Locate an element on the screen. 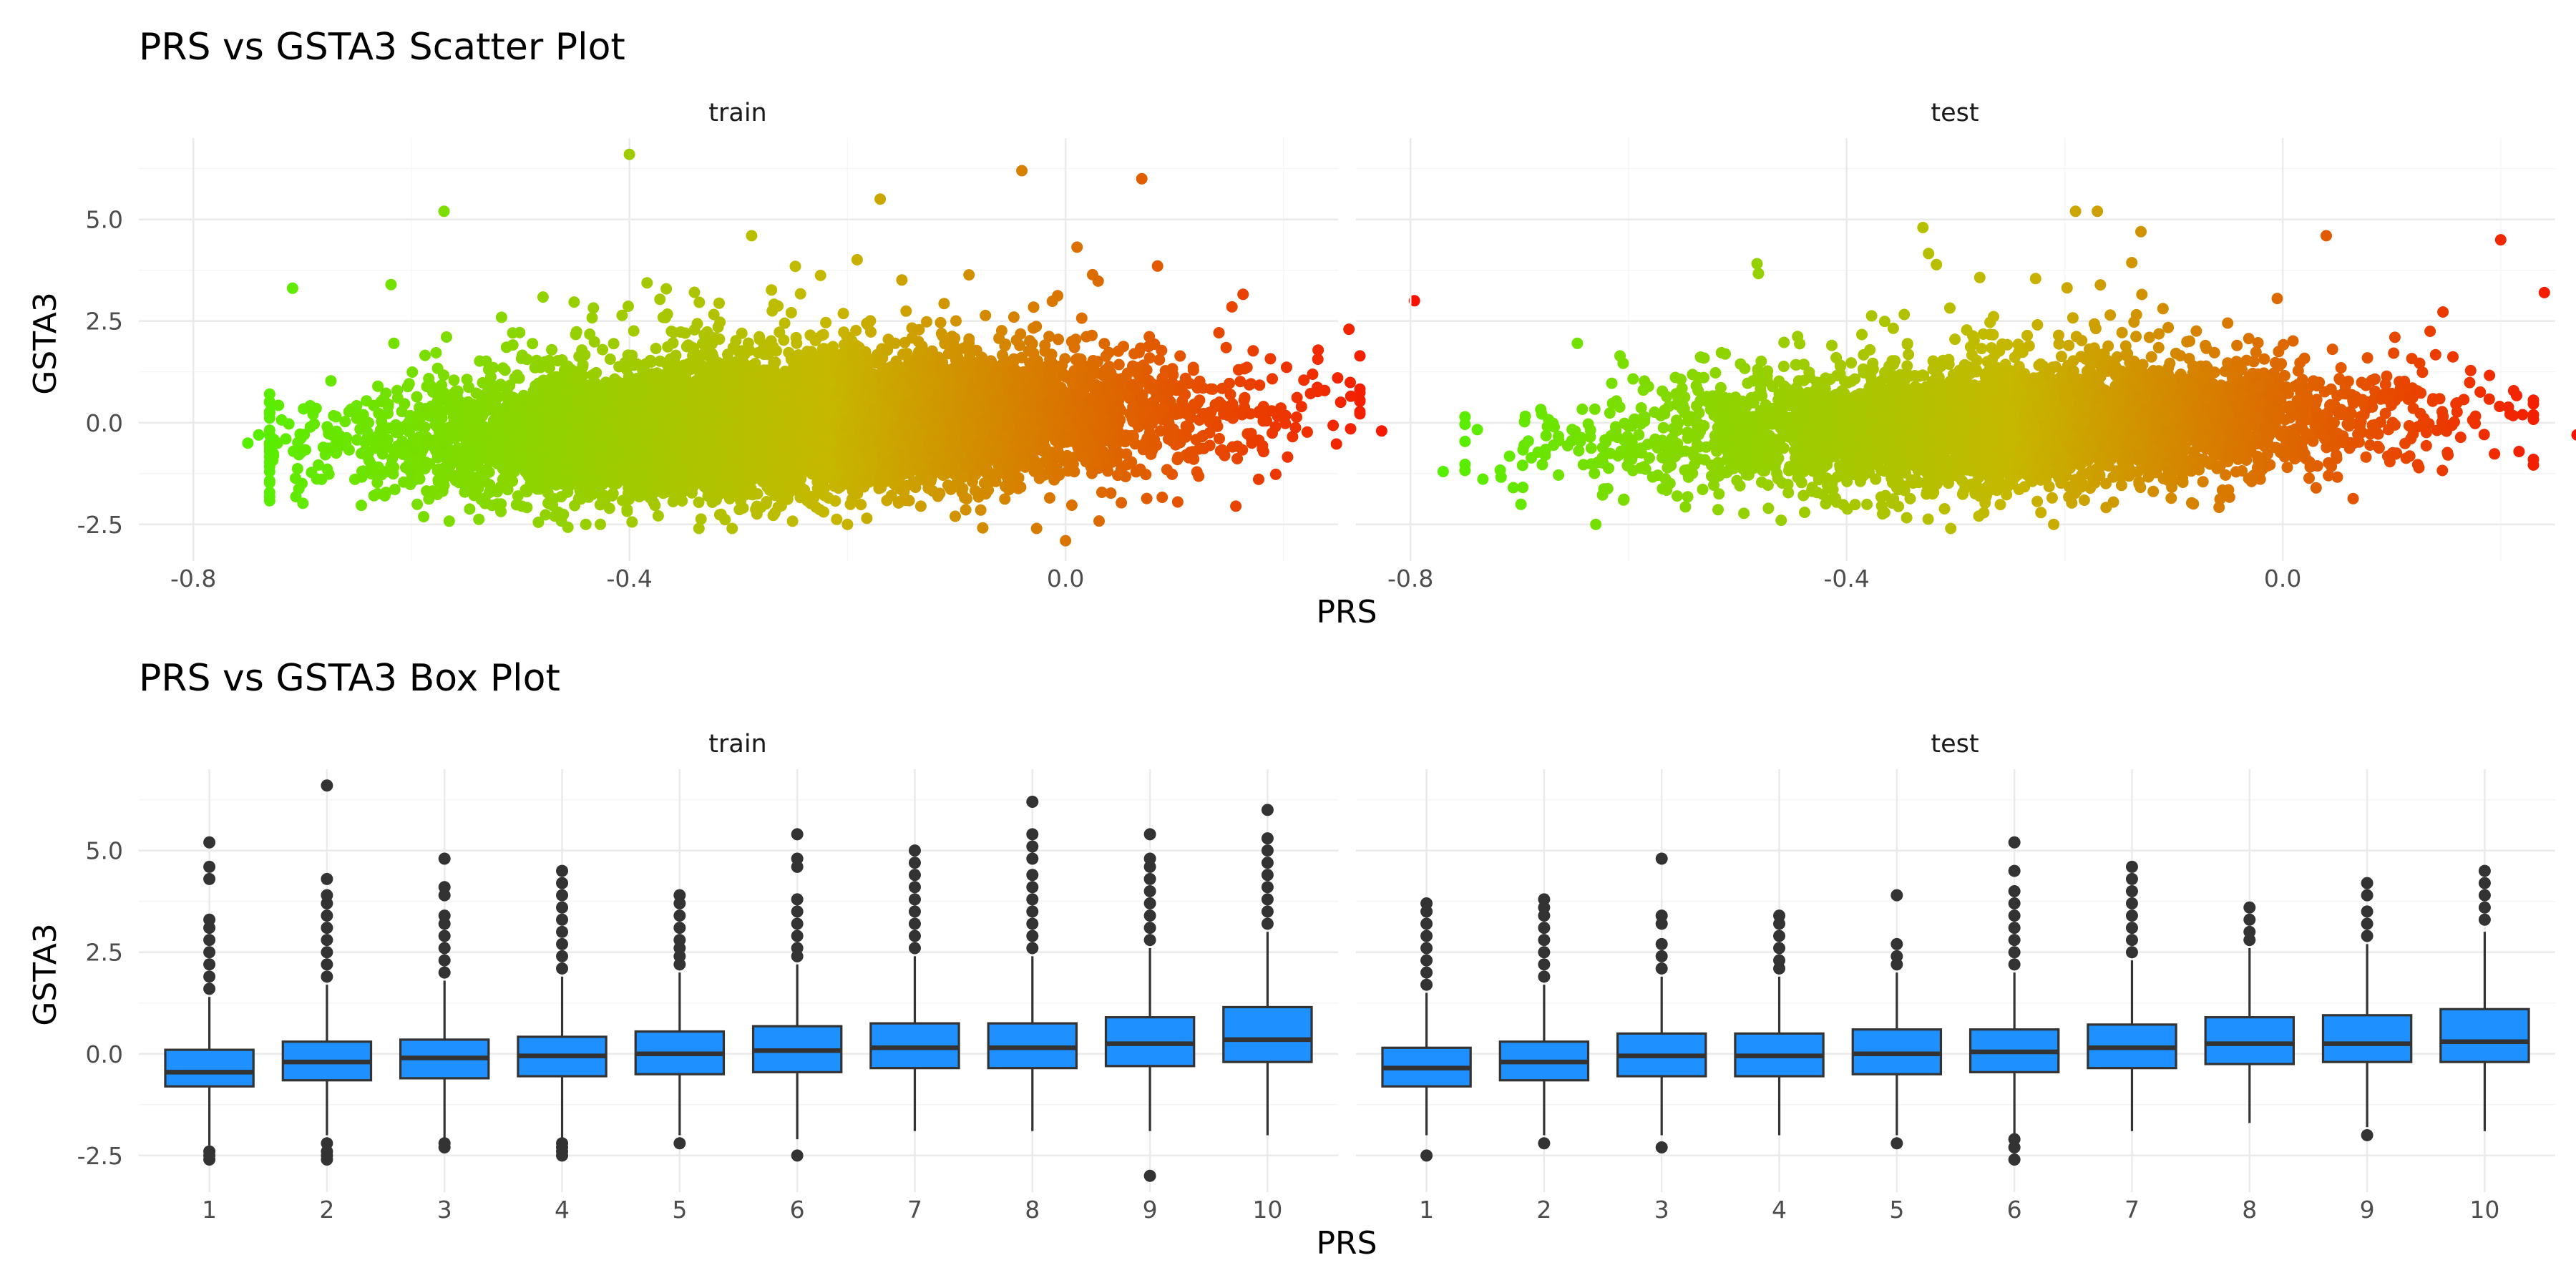 This screenshot has width=2576, height=1288. scatter-chart-title: PRS vs GSTA3 Scatter Plot is located at coordinates (382, 48).